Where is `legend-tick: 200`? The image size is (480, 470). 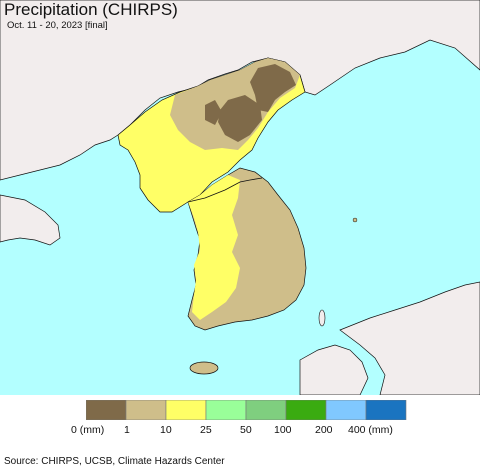 legend-tick: 200 is located at coordinates (324, 430).